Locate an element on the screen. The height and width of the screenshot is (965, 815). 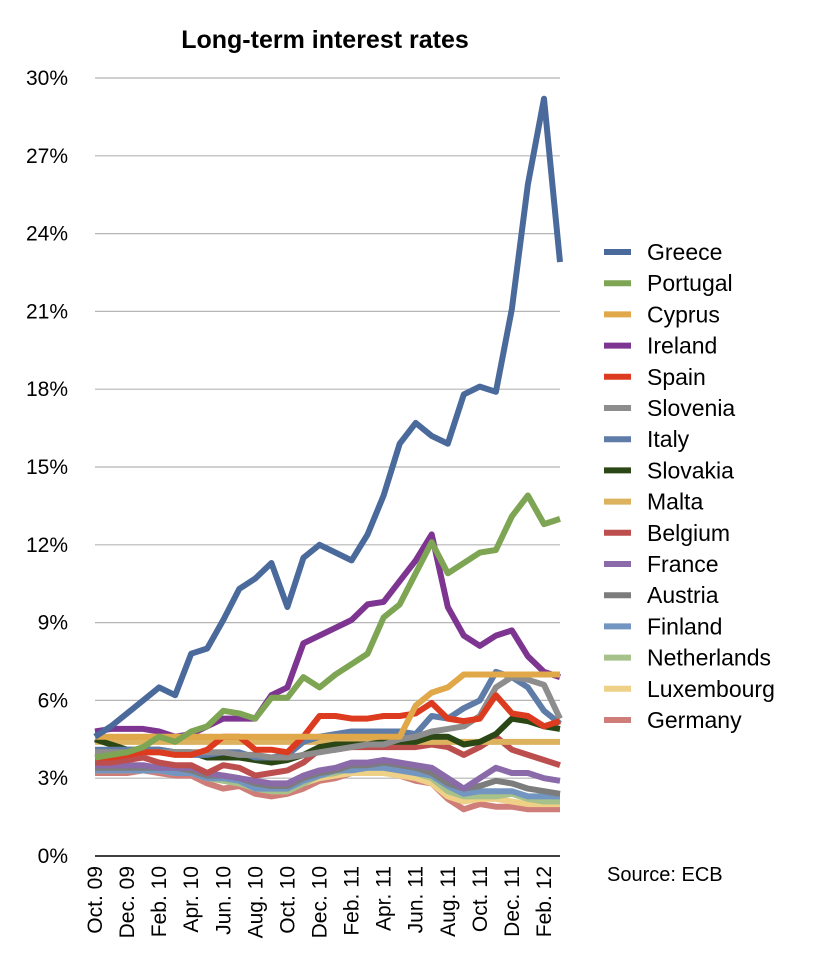
legend-label-italy: Italy is located at coordinates (668, 439).